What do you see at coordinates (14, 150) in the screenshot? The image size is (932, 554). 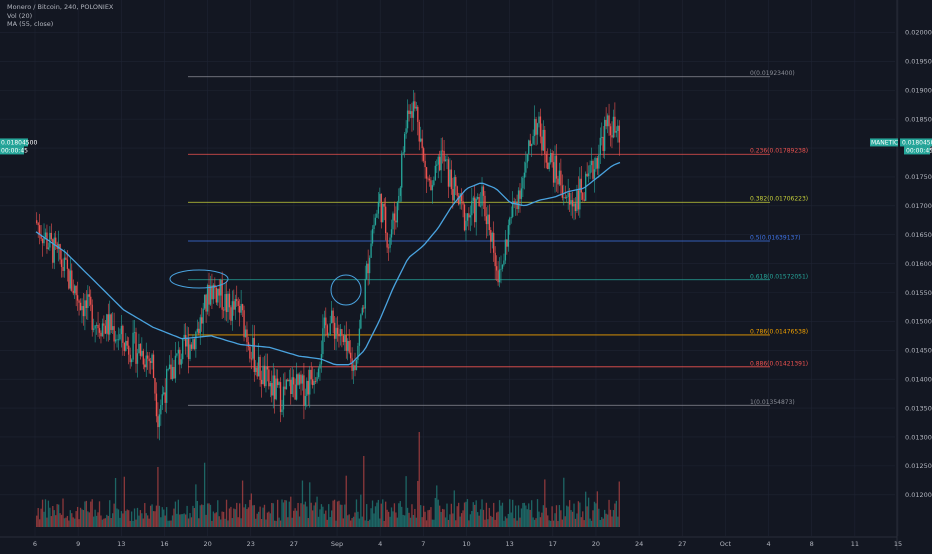 I see `left-time-tag-value: 00:00:45` at bounding box center [14, 150].